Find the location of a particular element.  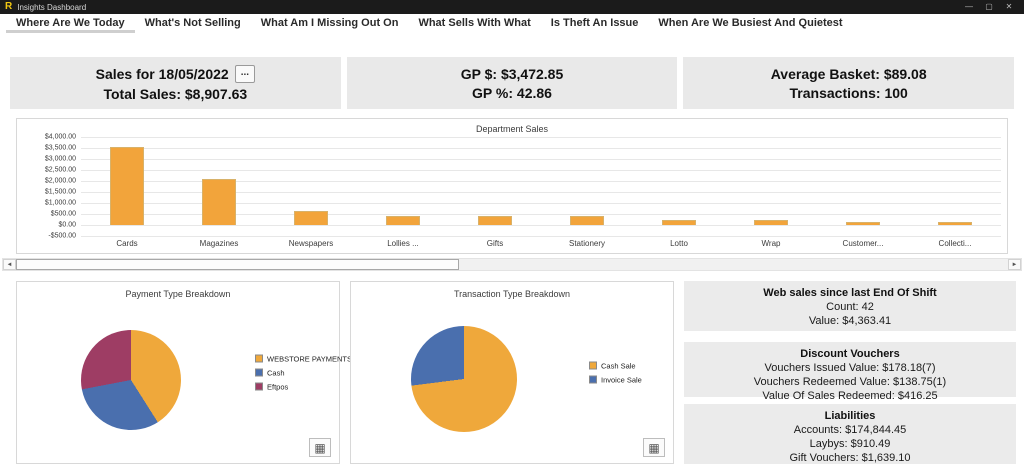

x-axis-label-cards: Cards is located at coordinates (127, 243).